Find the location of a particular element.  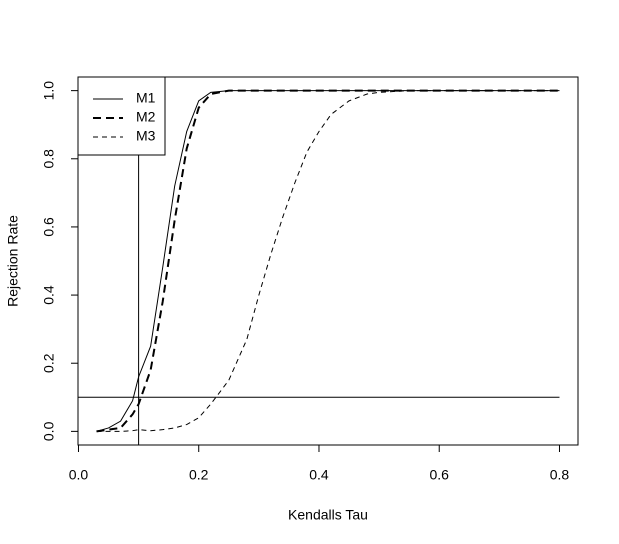

x-tick-label: 0.0 is located at coordinates (79, 475).